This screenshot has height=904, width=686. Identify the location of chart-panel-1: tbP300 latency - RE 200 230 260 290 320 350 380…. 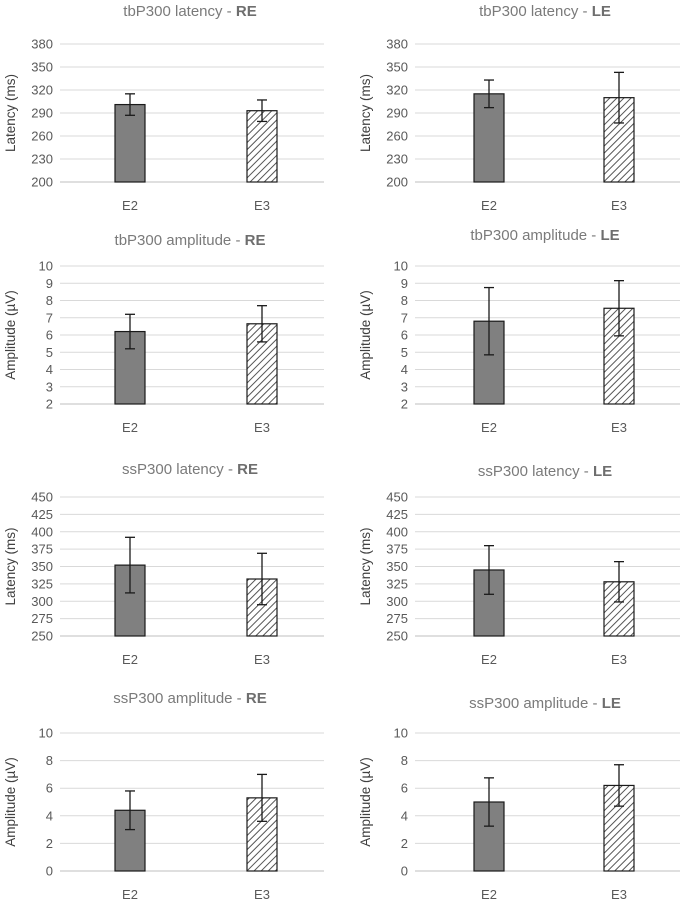
(163, 108).